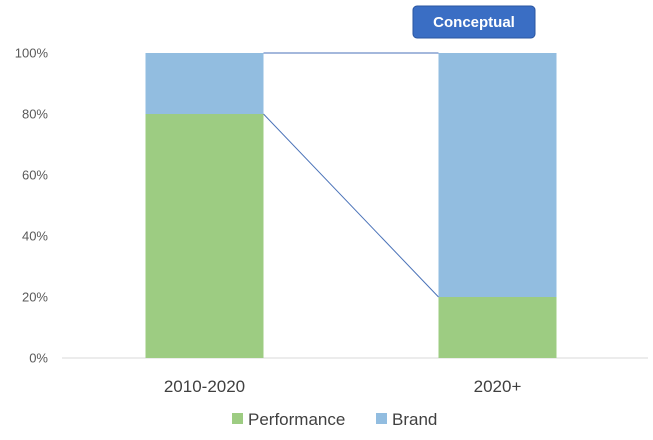 The image size is (653, 440). I want to click on legend-swatch-performance, so click(237, 418).